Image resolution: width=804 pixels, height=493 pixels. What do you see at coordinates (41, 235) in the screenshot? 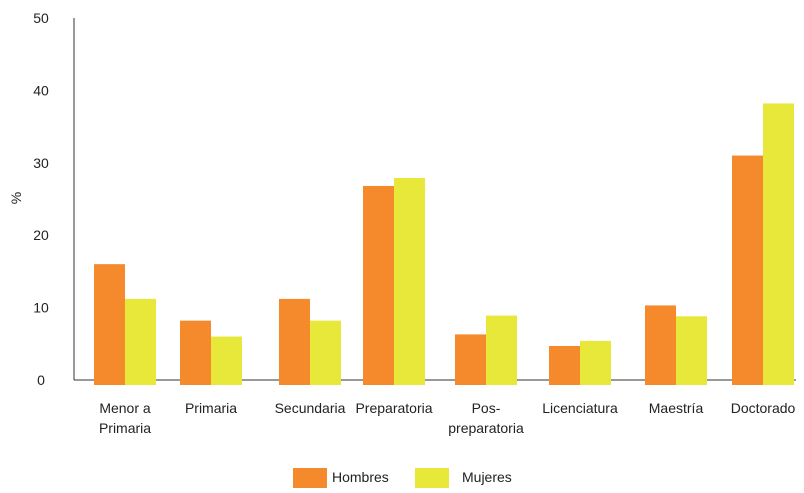
I see `y-tick-label: 20` at bounding box center [41, 235].